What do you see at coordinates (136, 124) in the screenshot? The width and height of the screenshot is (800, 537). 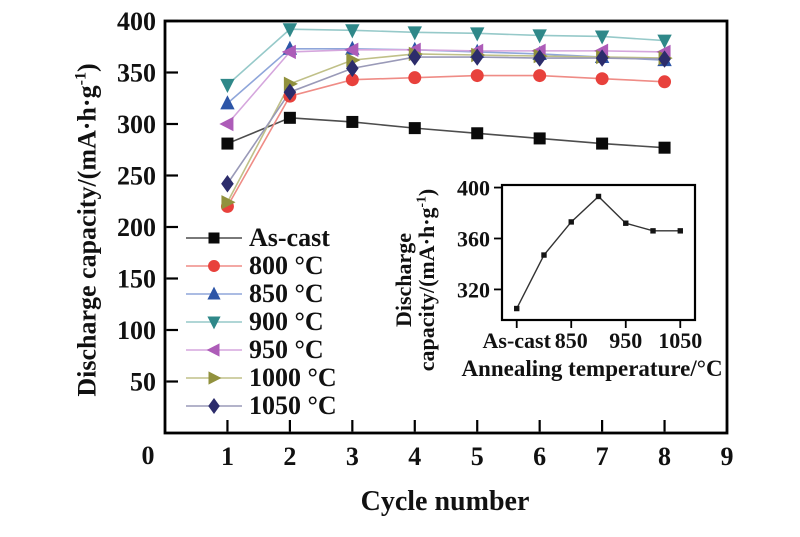 I see `main-y-tick-label: 300` at bounding box center [136, 124].